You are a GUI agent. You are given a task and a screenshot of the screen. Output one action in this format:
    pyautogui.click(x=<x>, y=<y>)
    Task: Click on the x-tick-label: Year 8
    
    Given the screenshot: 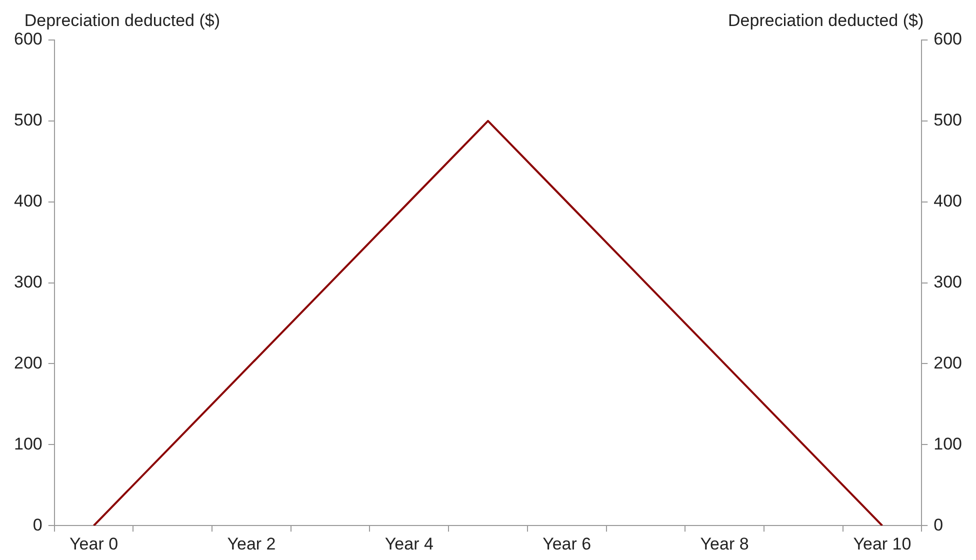 What is the action you would take?
    pyautogui.click(x=724, y=544)
    